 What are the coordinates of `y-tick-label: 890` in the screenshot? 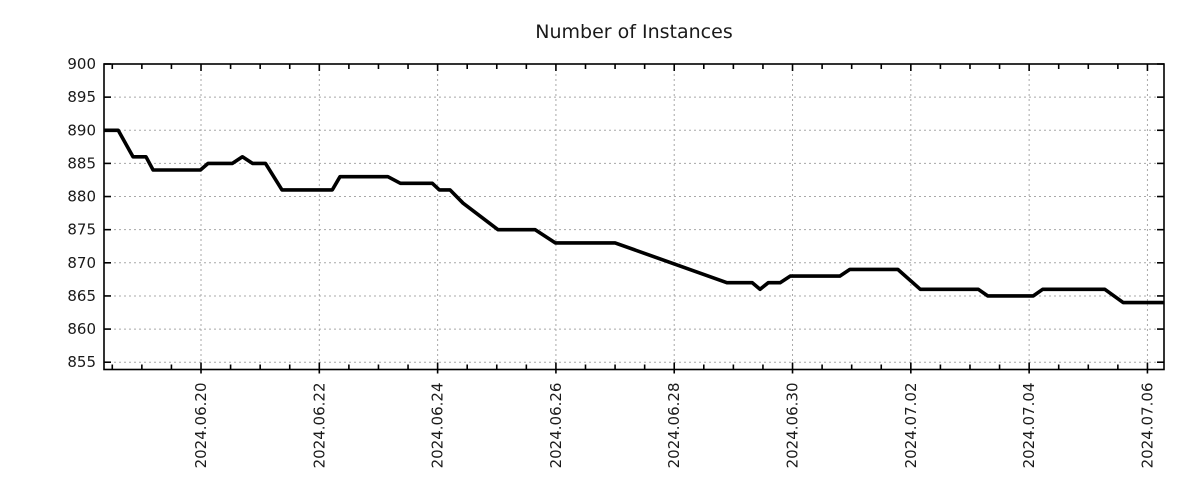 It's located at (81, 130).